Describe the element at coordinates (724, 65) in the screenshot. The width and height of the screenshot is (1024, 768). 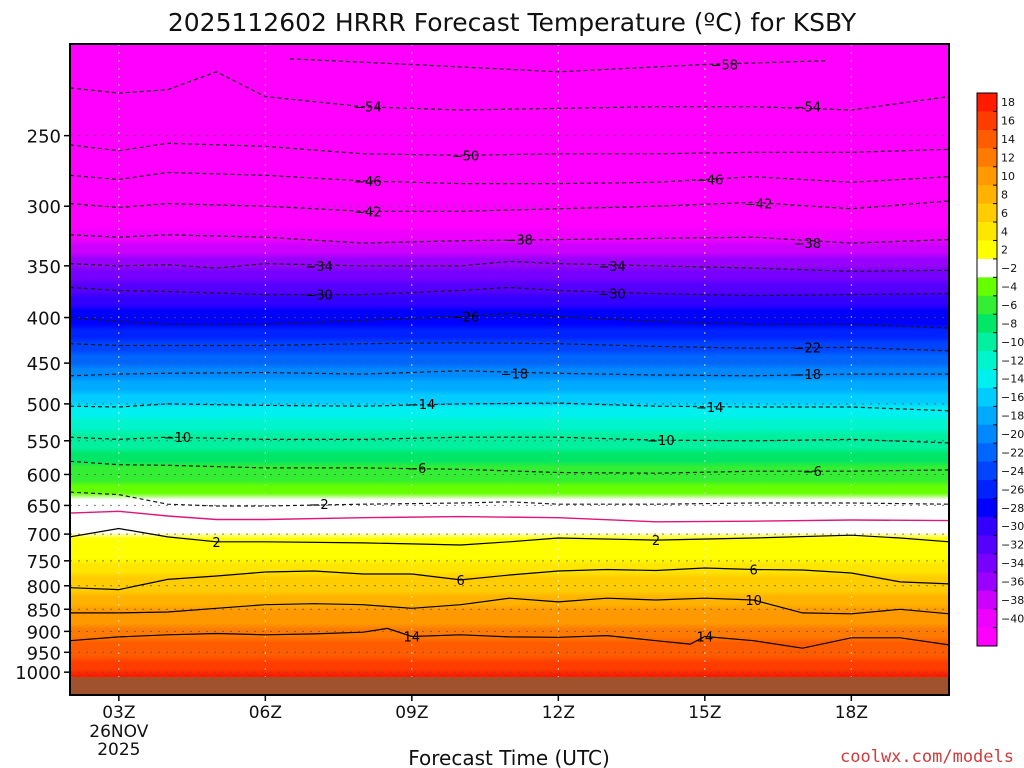
I see `contour-label: −58` at that location.